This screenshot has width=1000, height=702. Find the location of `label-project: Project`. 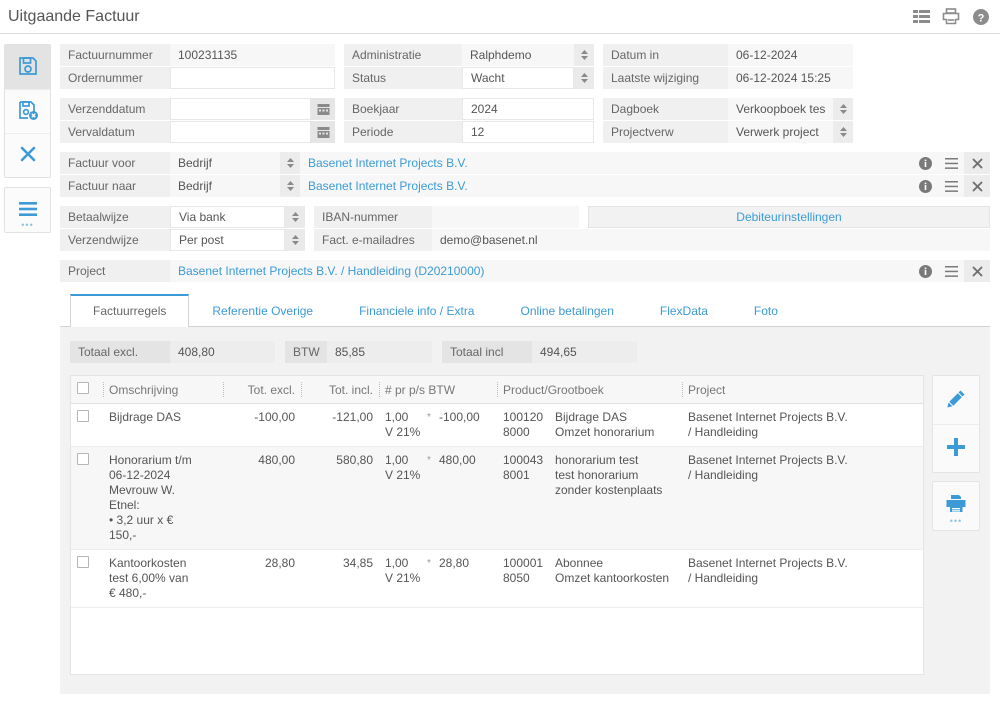

label-project: Project is located at coordinates (115, 271).